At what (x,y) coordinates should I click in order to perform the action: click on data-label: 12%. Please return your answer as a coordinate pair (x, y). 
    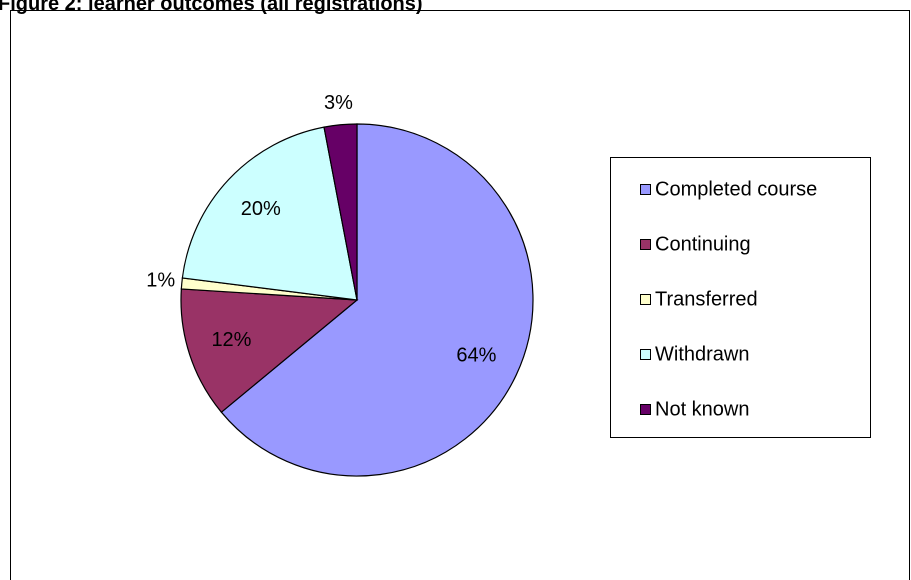
    Looking at the image, I should click on (231, 340).